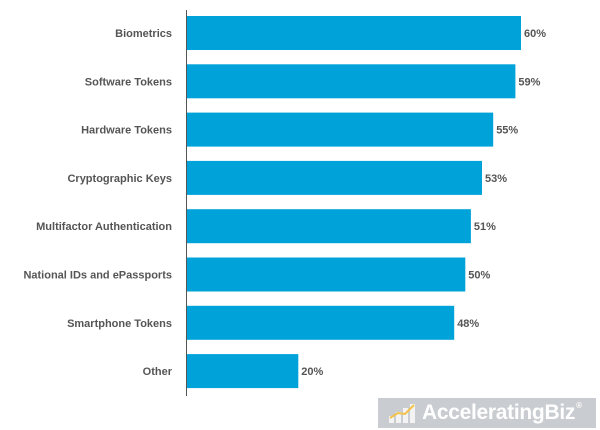 The width and height of the screenshot is (600, 430). Describe the element at coordinates (97, 276) in the screenshot. I see `category-label: National IDs and ePassports` at that location.